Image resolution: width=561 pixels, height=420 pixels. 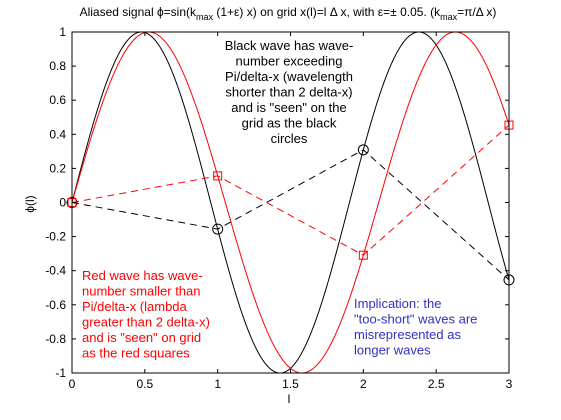 I want to click on y-tick-label: 0.2, so click(x=57, y=168).